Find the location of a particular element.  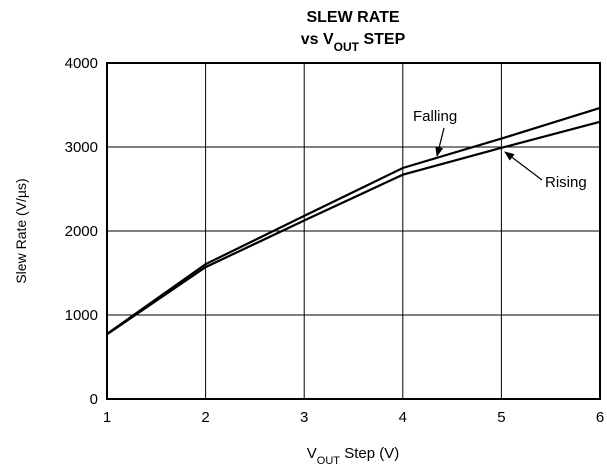

x-axis-label: VOUT Step (V) is located at coordinates (353, 456).